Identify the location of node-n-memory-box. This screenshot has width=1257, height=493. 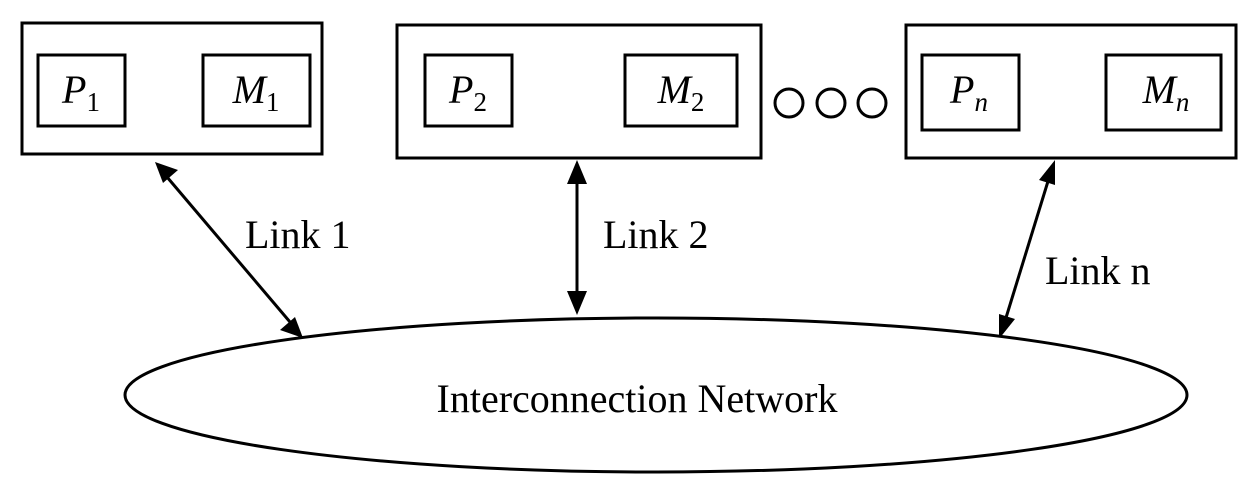
(1163, 92).